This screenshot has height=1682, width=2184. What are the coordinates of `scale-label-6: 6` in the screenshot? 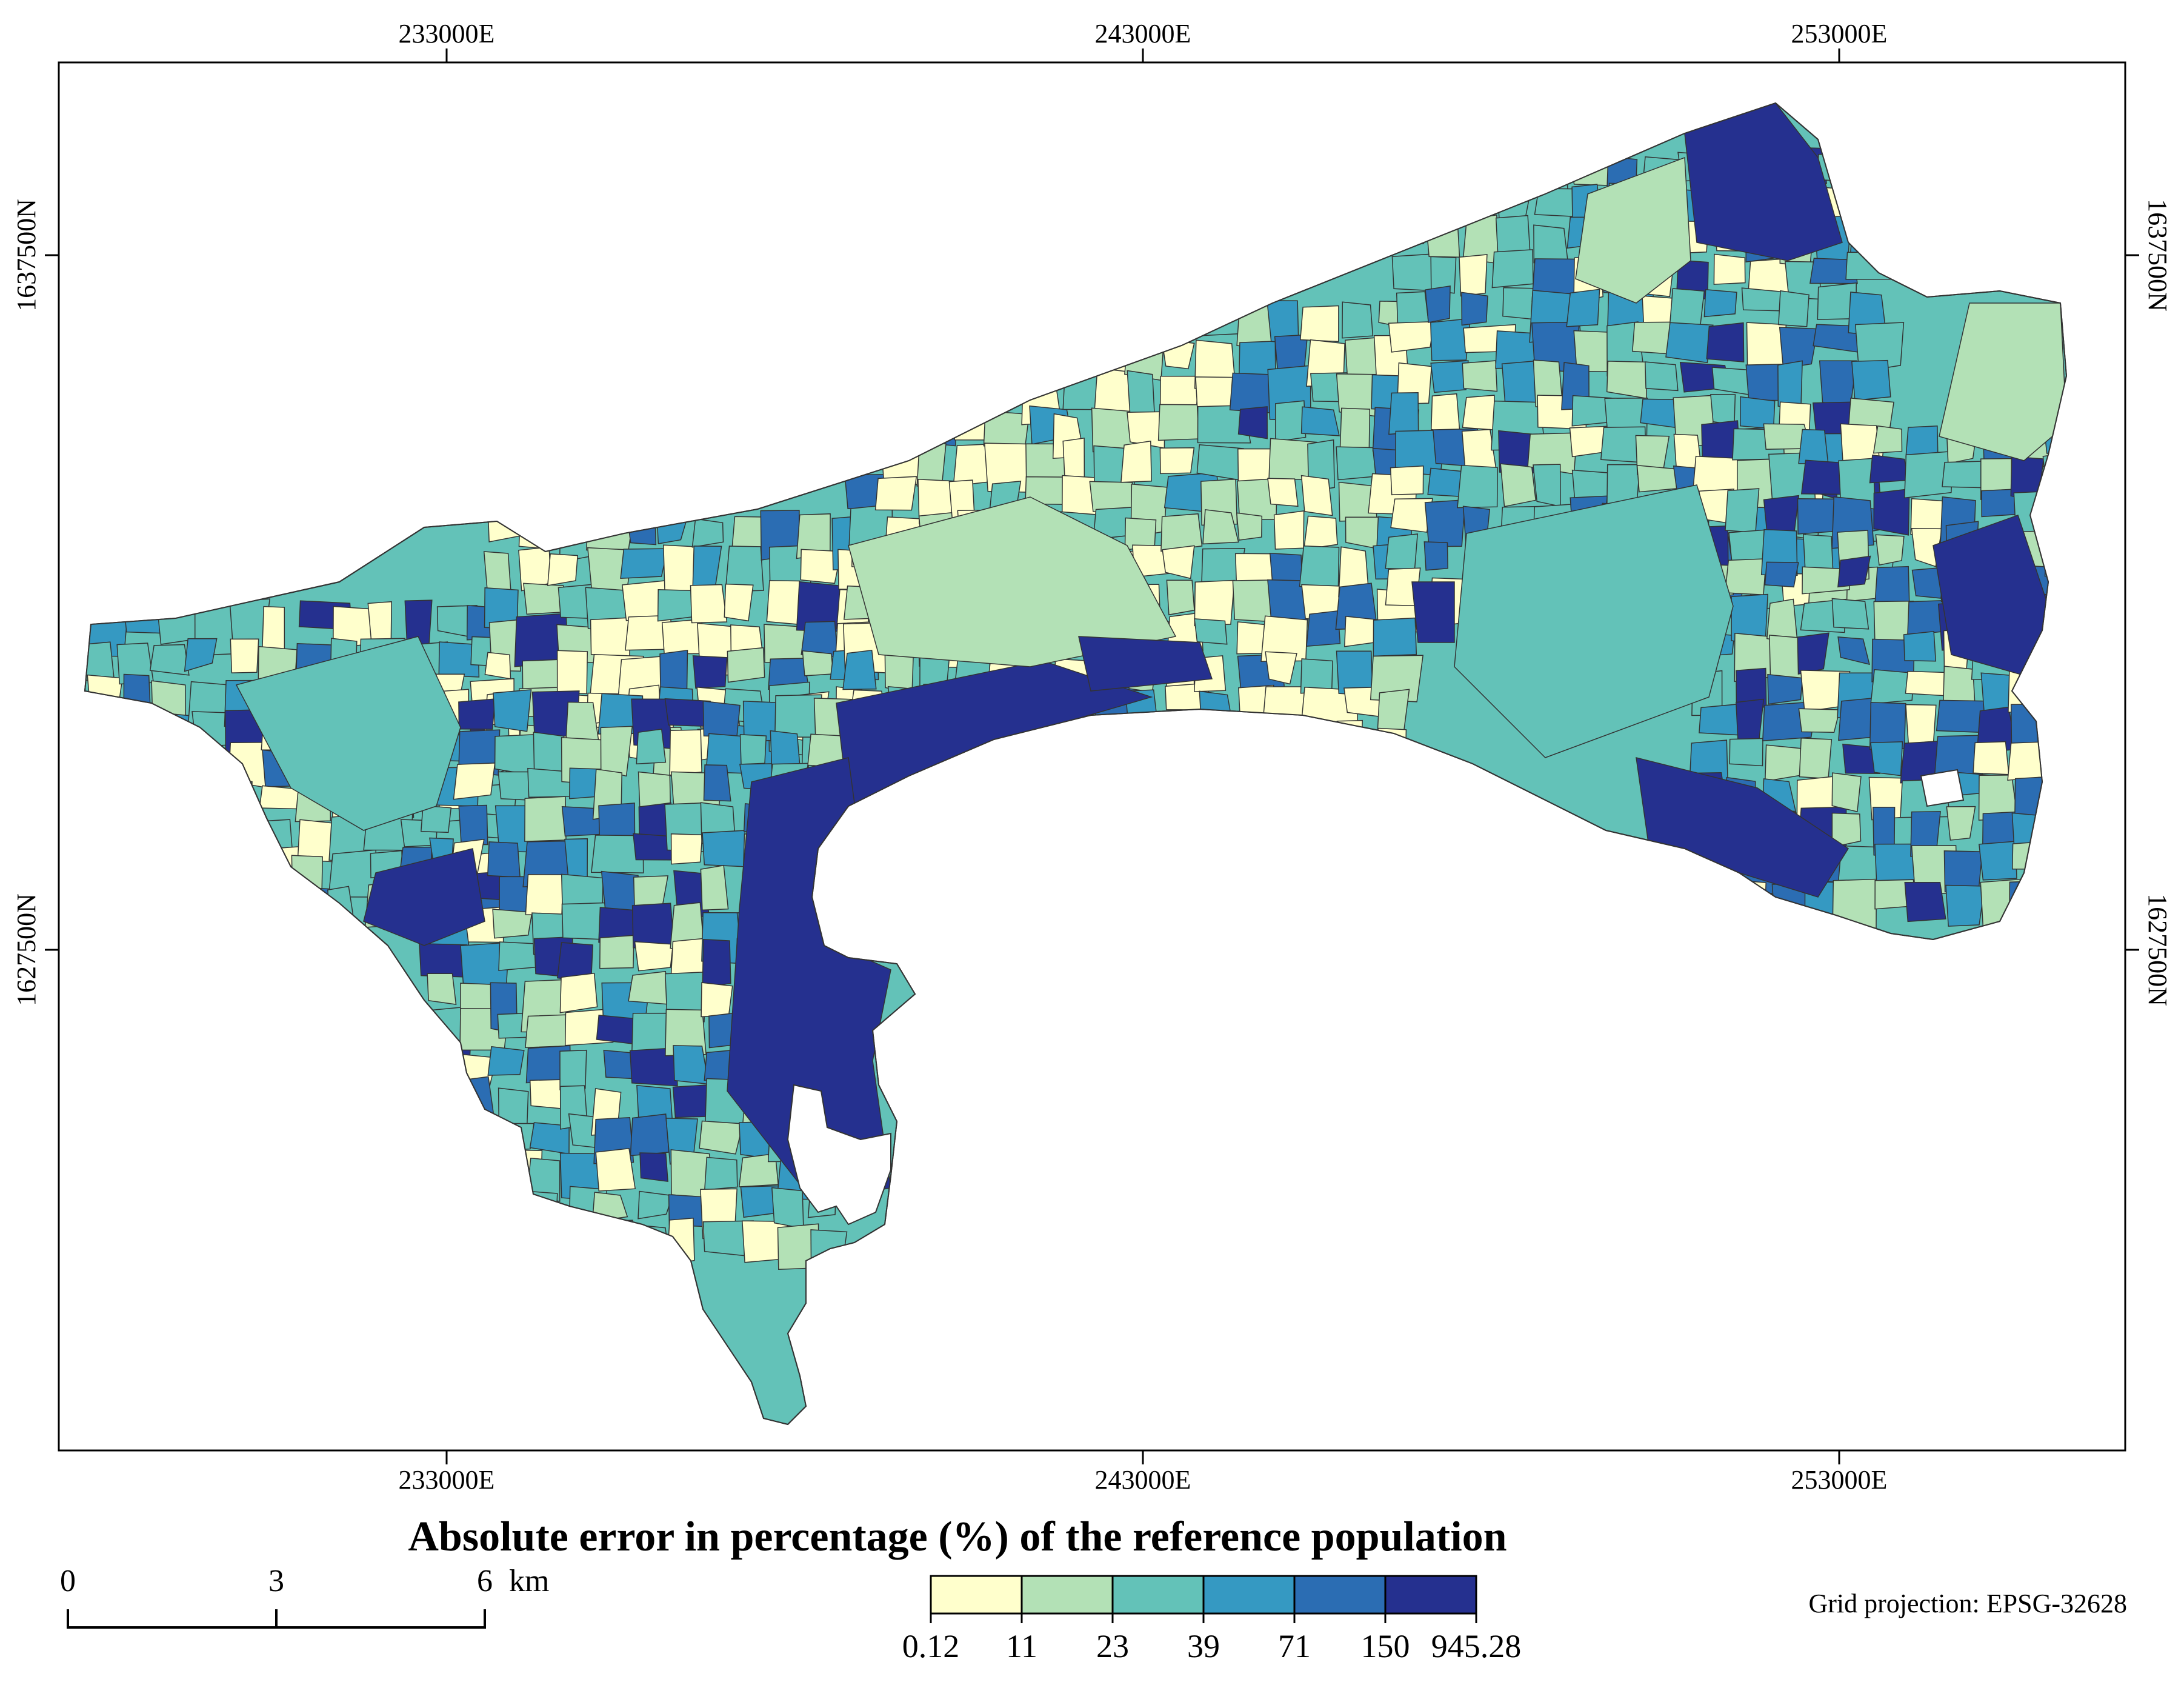 It's located at (485, 1581).